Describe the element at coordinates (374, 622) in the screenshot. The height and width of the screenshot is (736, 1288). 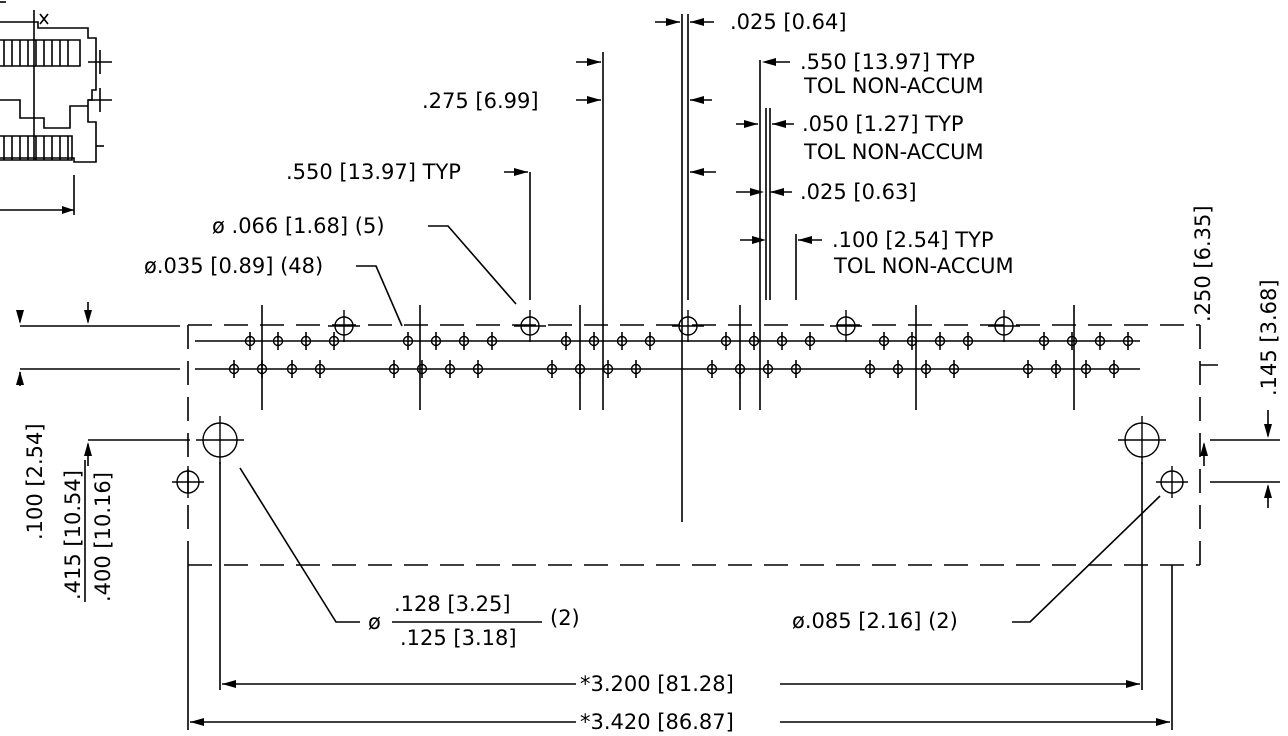
I see `dia-symbol-128: ø` at that location.